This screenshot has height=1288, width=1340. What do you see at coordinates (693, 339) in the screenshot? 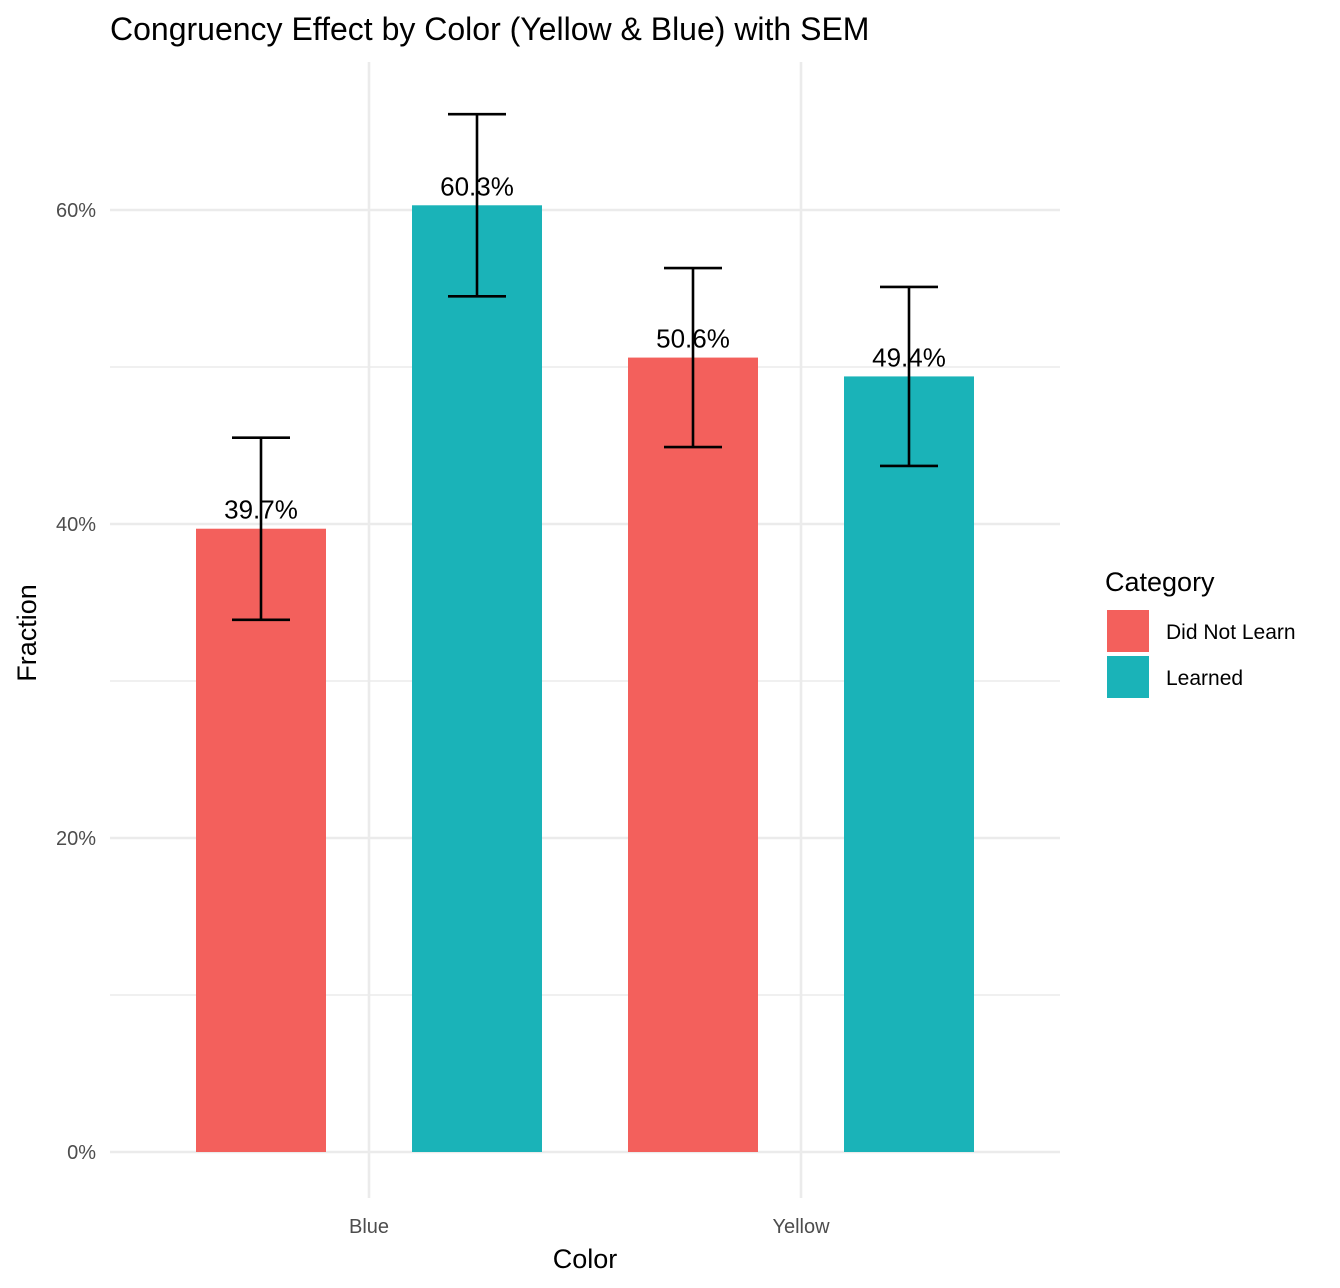
I see `bar-value-label: 50.6%` at bounding box center [693, 339].